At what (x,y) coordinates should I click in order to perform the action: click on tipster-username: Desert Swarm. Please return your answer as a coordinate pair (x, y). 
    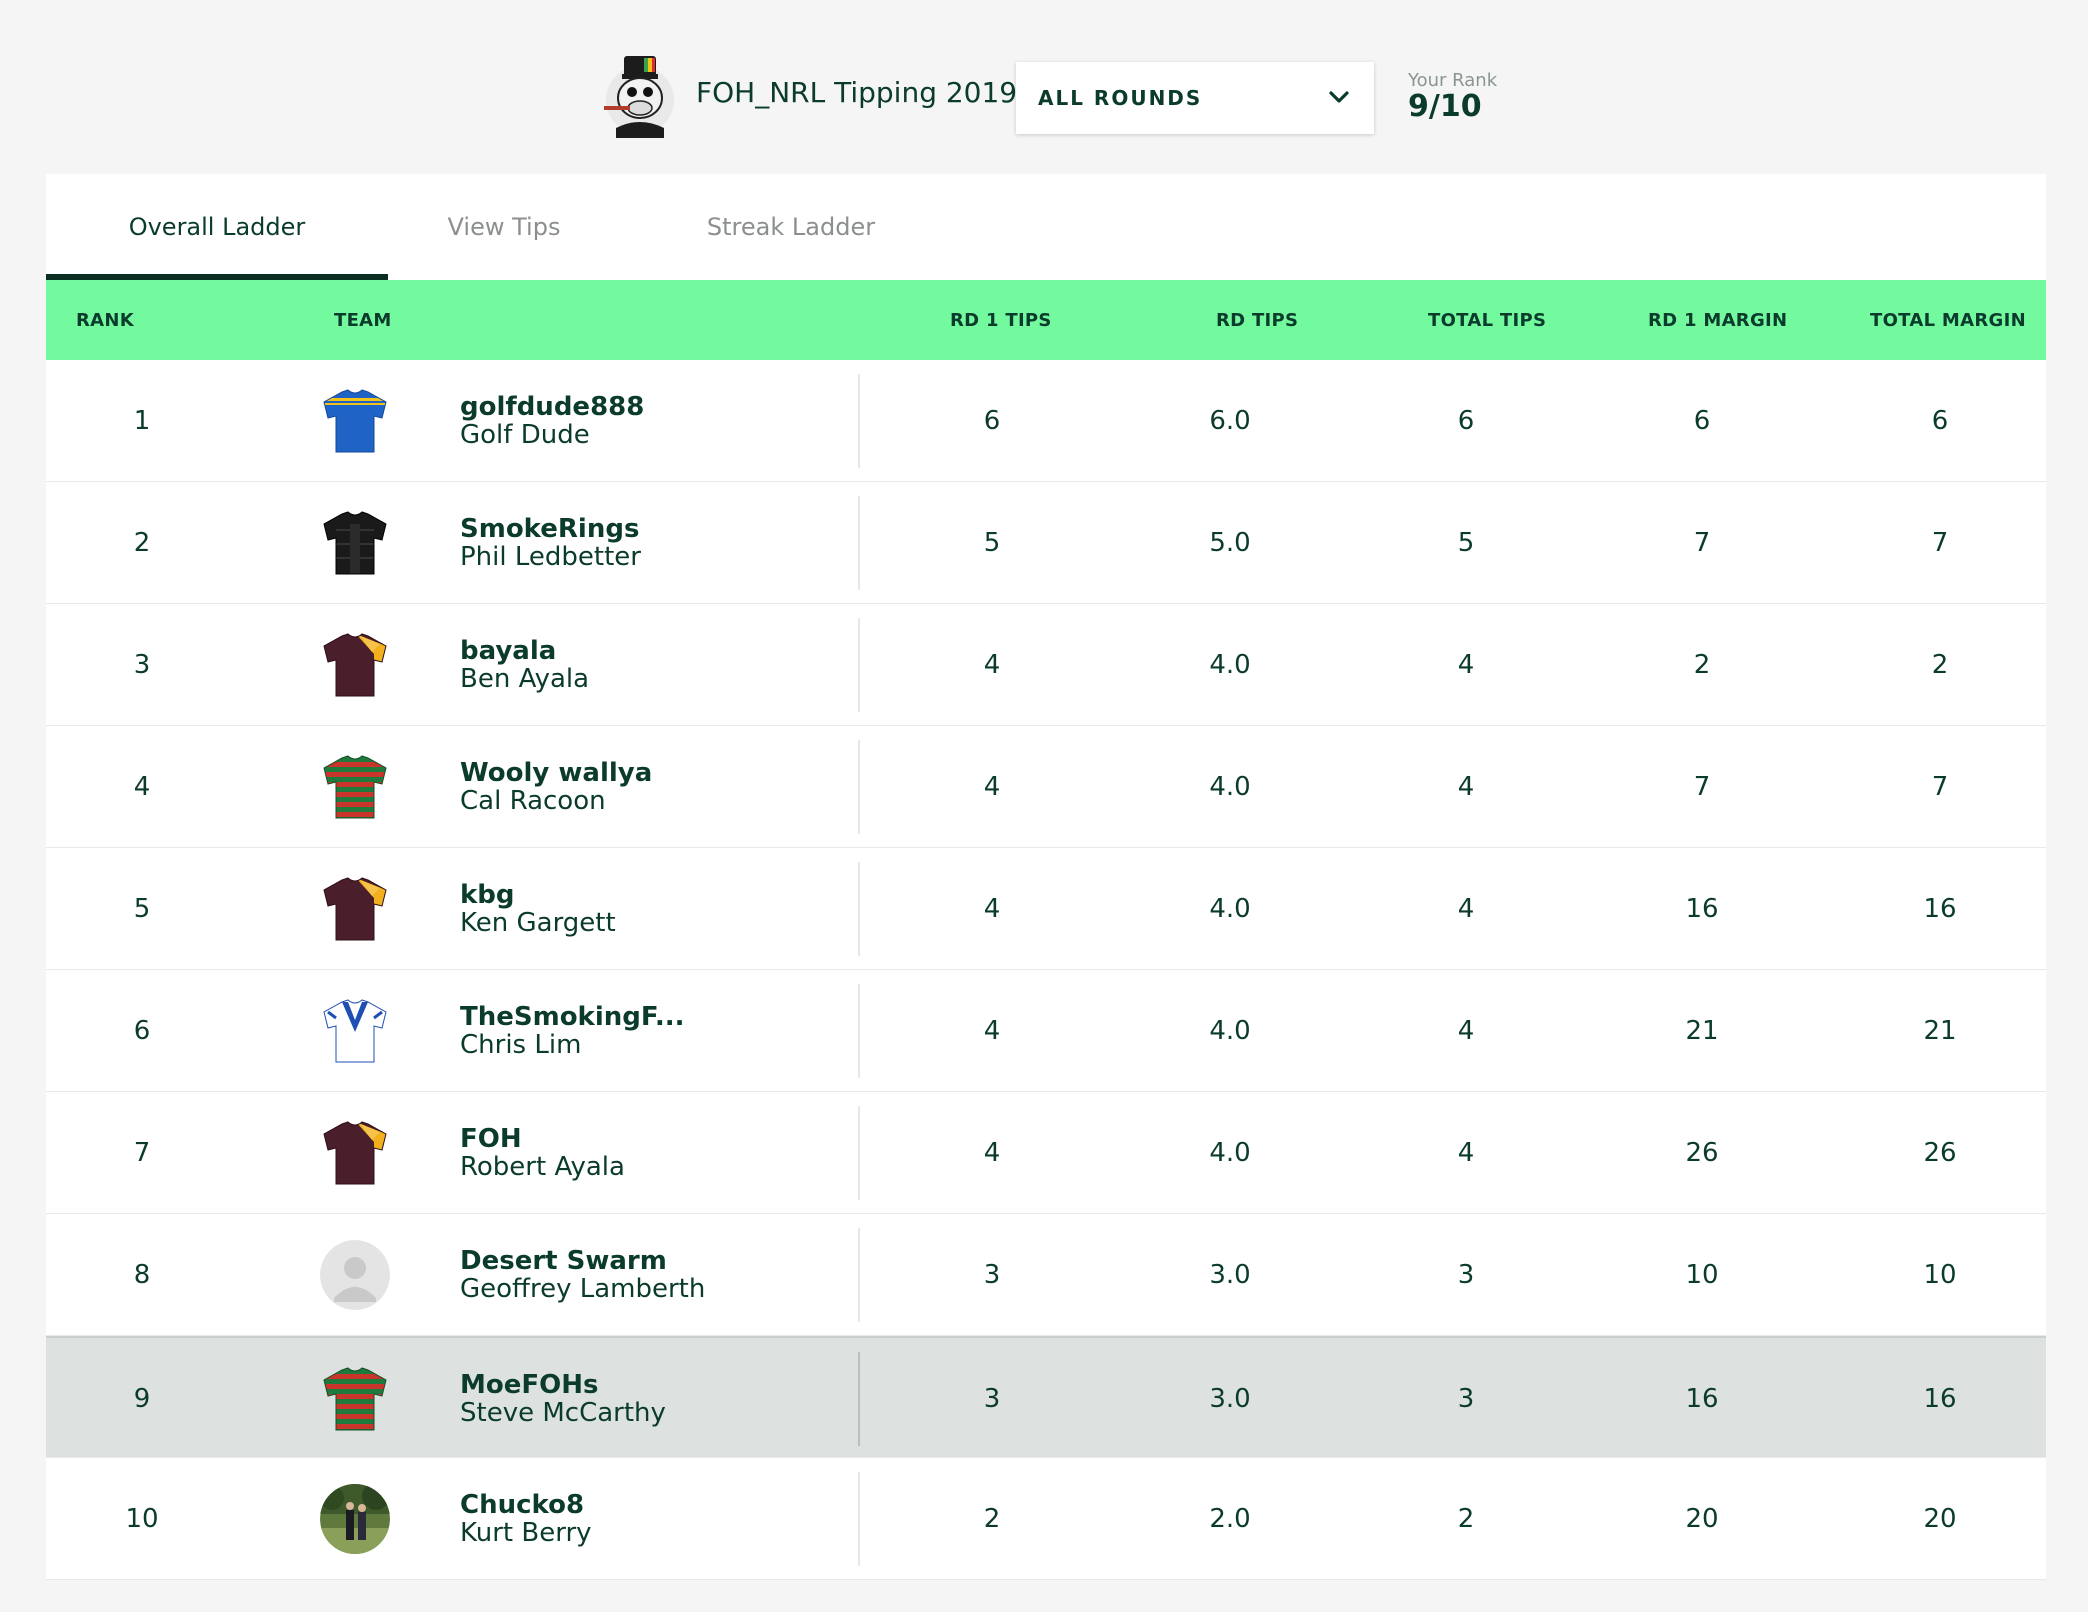
    Looking at the image, I should click on (563, 1261).